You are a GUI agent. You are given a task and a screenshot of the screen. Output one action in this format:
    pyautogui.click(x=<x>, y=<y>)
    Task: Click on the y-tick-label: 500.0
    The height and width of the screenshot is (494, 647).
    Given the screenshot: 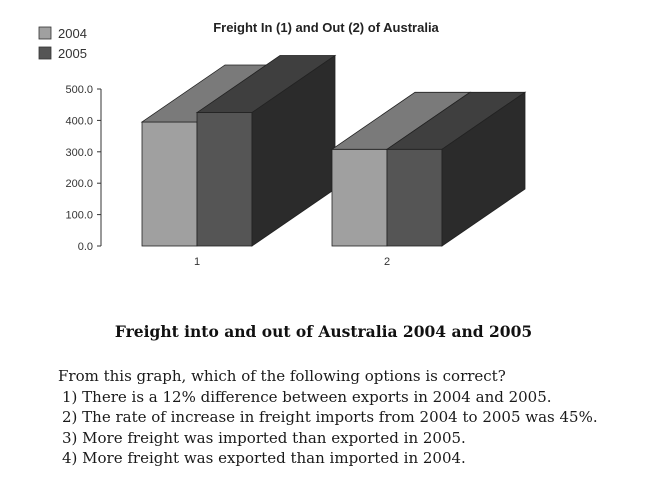 What is the action you would take?
    pyautogui.click(x=79, y=90)
    